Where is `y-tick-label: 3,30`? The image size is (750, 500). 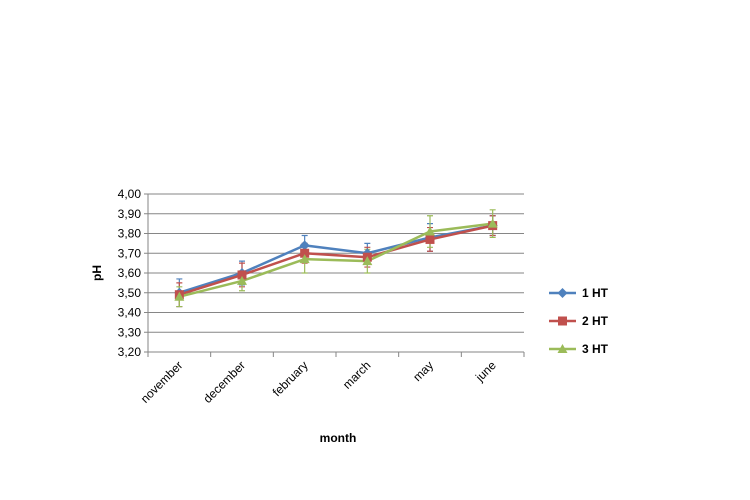
y-tick-label: 3,30 is located at coordinates (130, 332).